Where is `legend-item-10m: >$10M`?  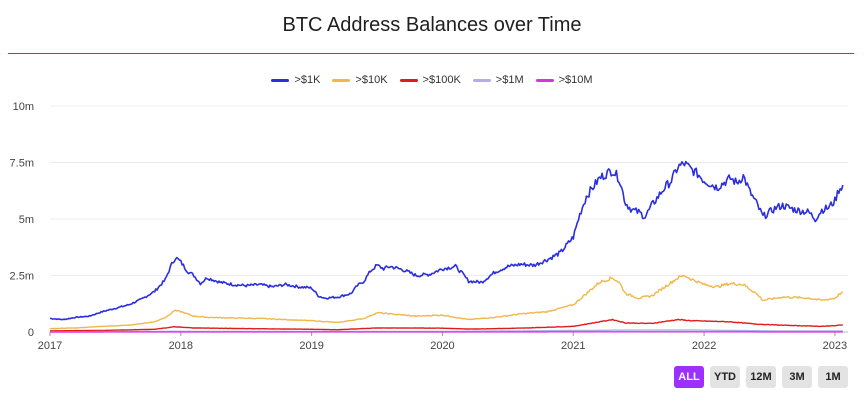 legend-item-10m: >$10M is located at coordinates (564, 80).